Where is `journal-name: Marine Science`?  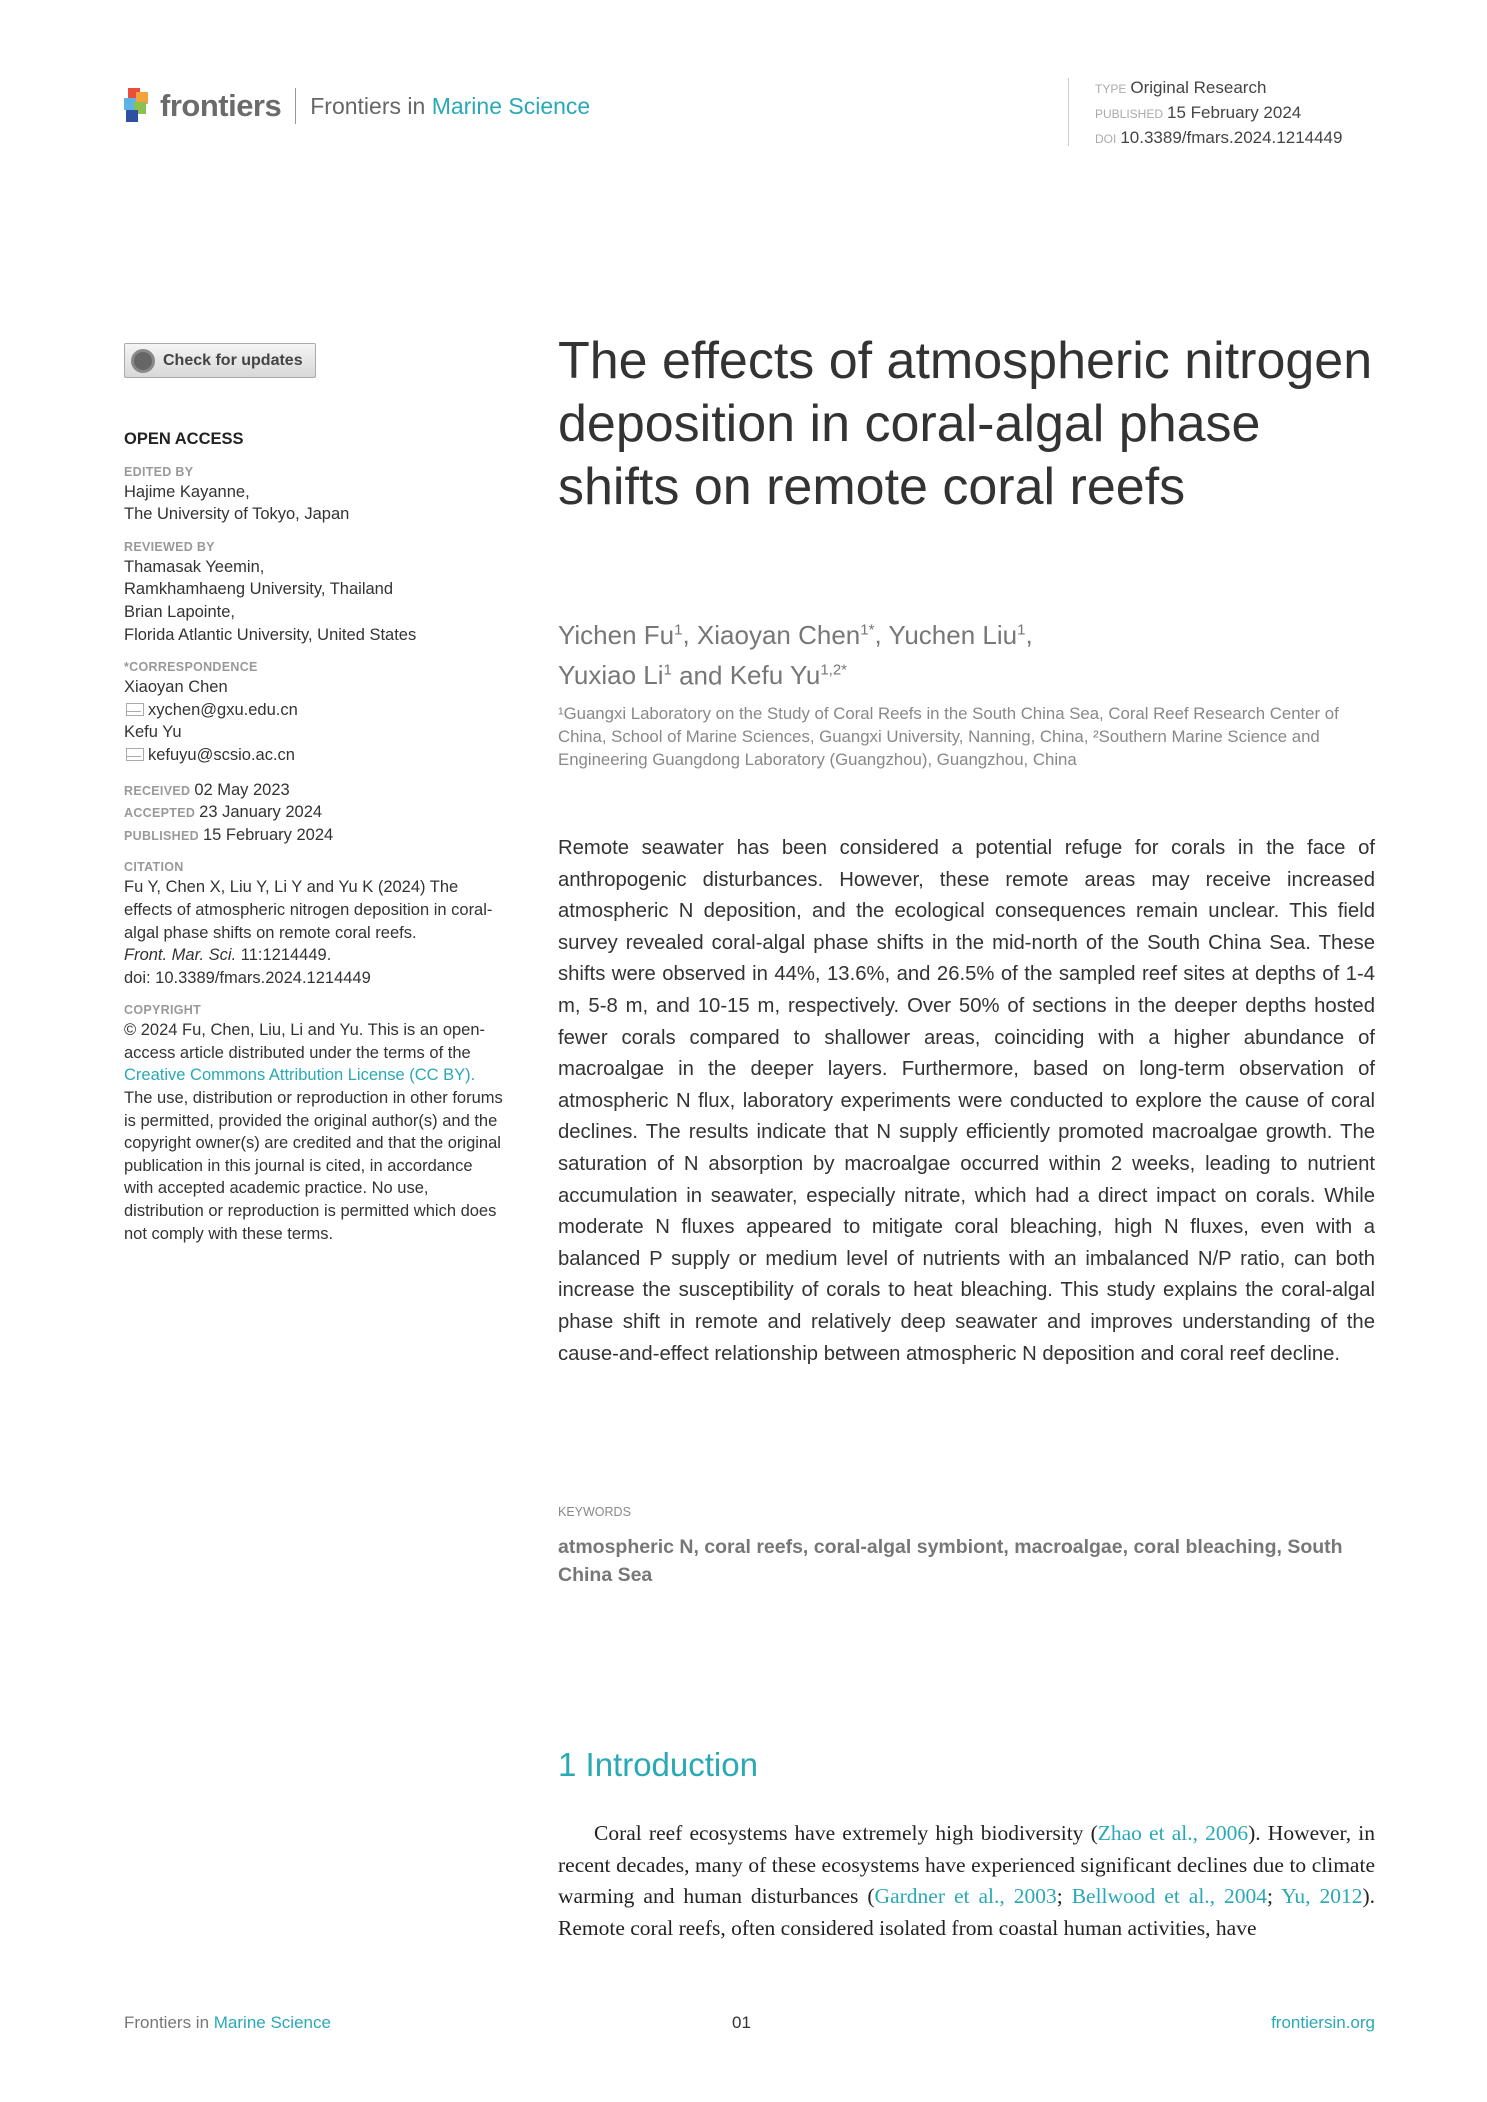 journal-name: Marine Science is located at coordinates (511, 105).